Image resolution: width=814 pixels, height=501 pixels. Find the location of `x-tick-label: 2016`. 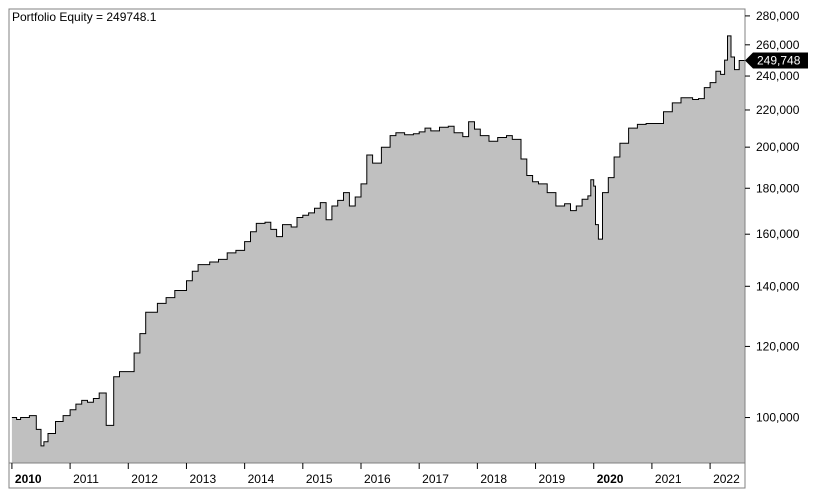

x-tick-label: 2016 is located at coordinates (377, 479).